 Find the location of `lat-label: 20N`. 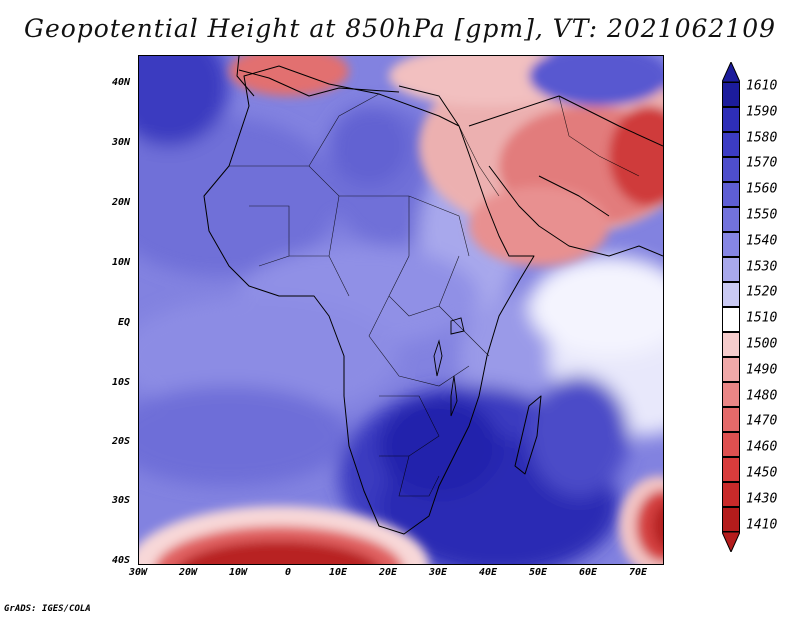

lat-label: 20N is located at coordinates (120, 202).